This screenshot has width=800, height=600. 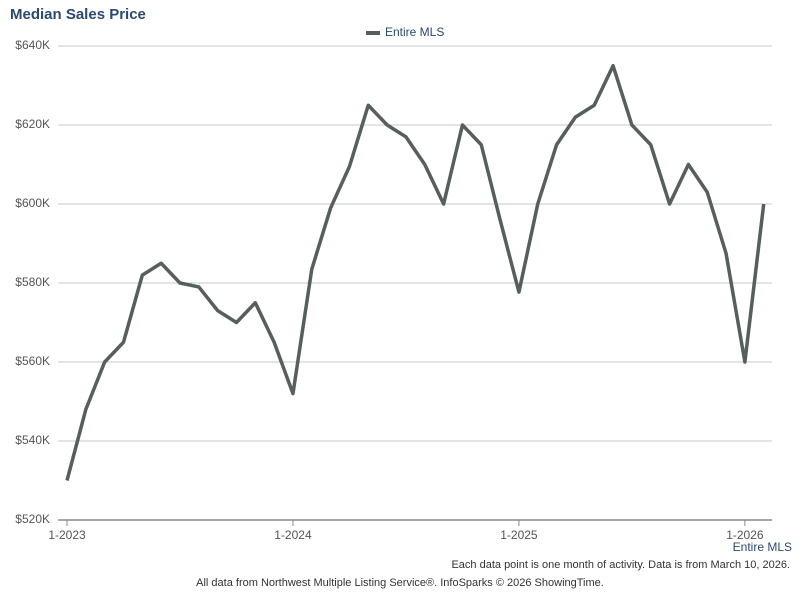 What do you see at coordinates (32, 124) in the screenshot?
I see `y-tick-label: $620K` at bounding box center [32, 124].